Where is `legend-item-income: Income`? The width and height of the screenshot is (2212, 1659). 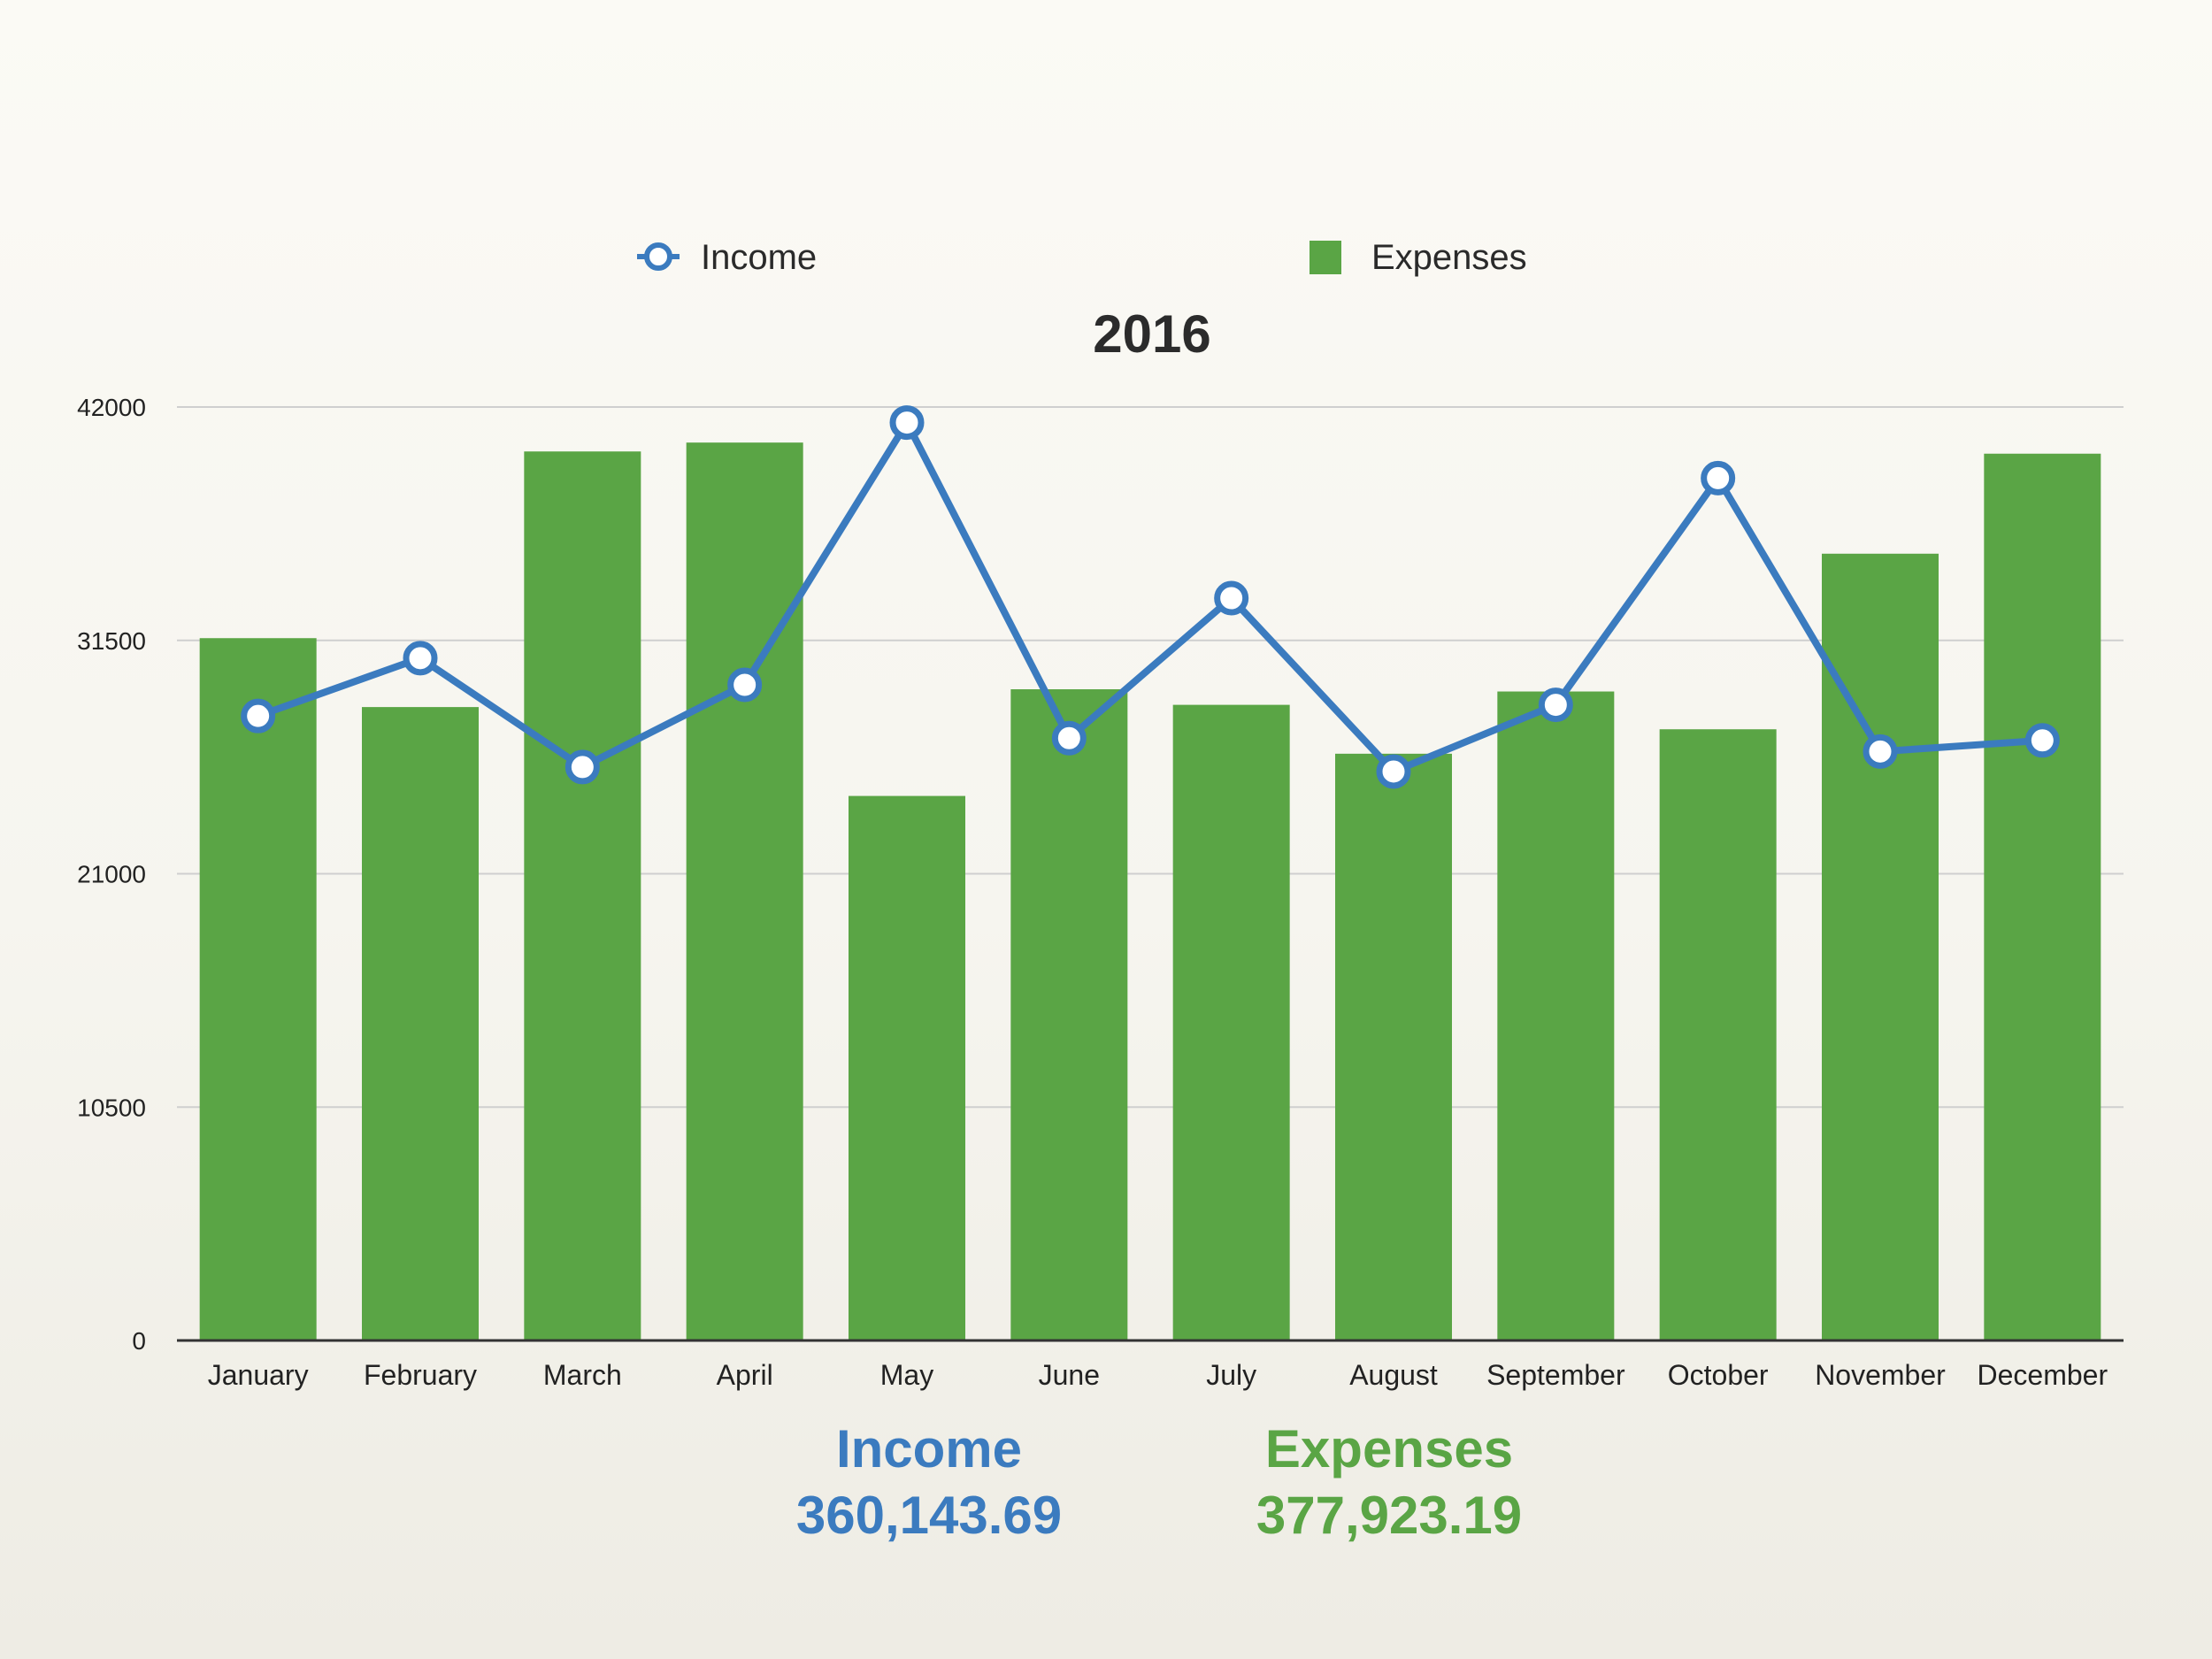
legend-item-income: Income is located at coordinates (727, 257).